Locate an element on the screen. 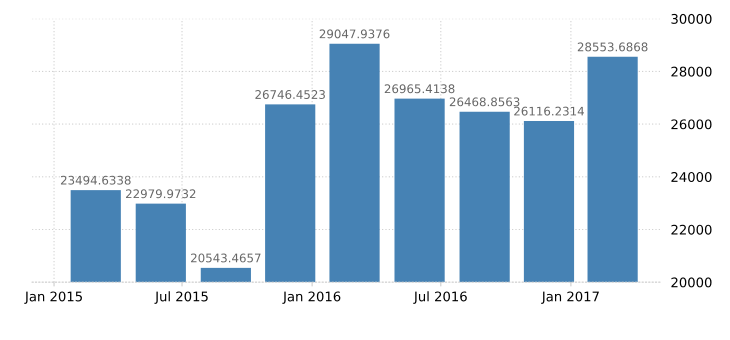 The height and width of the screenshot is (340, 730). x-tick-label: Jan 2016 is located at coordinates (311, 297).